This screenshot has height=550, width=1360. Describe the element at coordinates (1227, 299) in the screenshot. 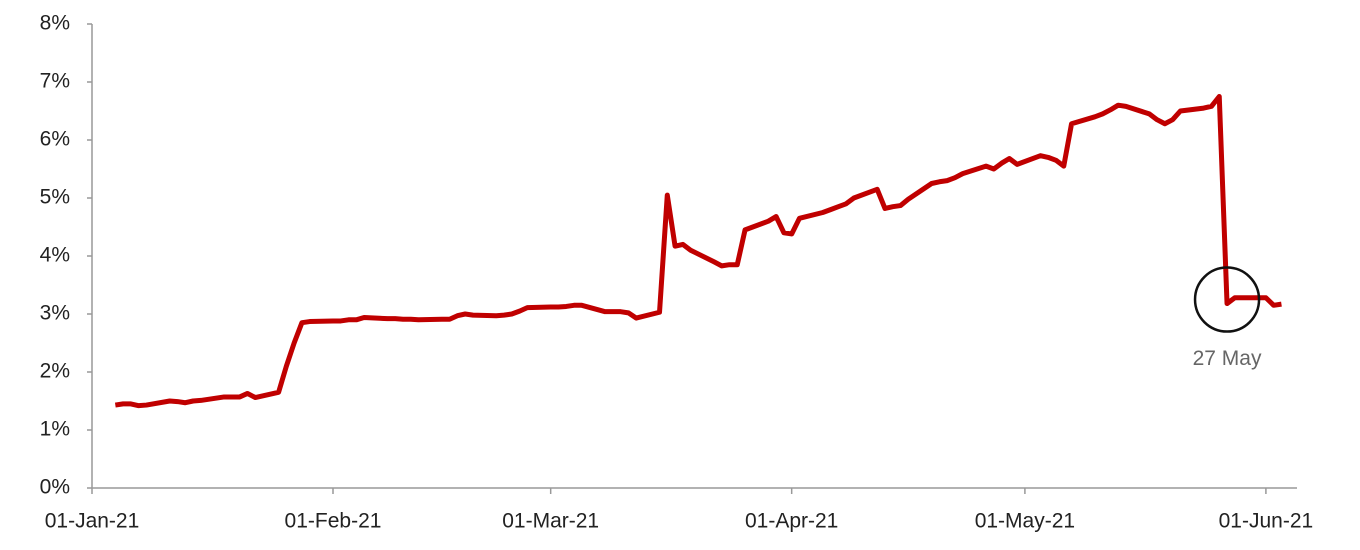

I see `annotation-circle` at that location.